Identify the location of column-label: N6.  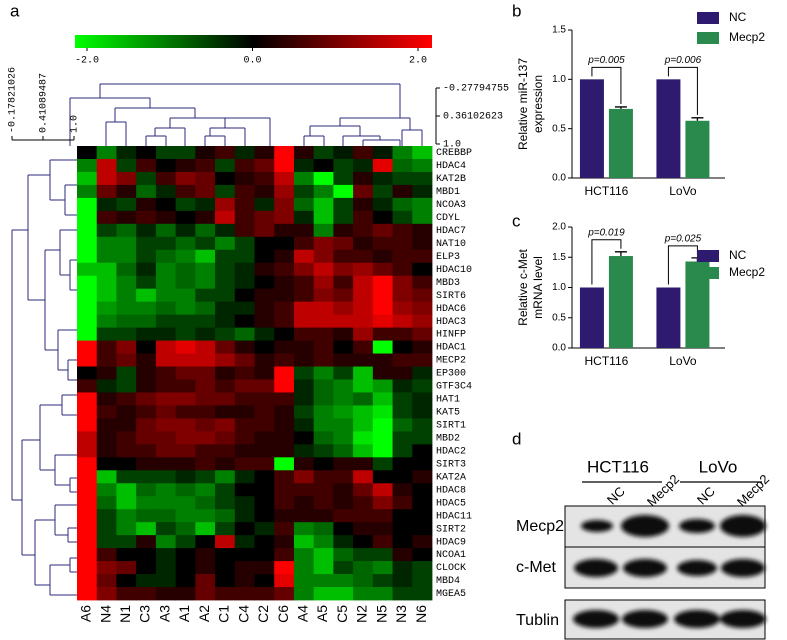
(421, 614).